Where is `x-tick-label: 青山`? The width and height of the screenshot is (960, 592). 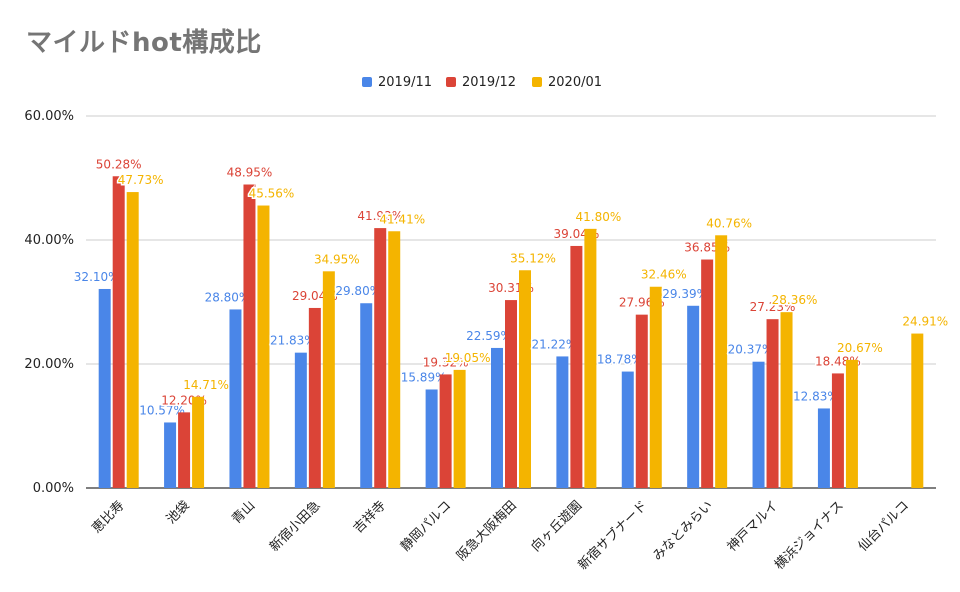 x-tick-label: 青山 is located at coordinates (243, 512).